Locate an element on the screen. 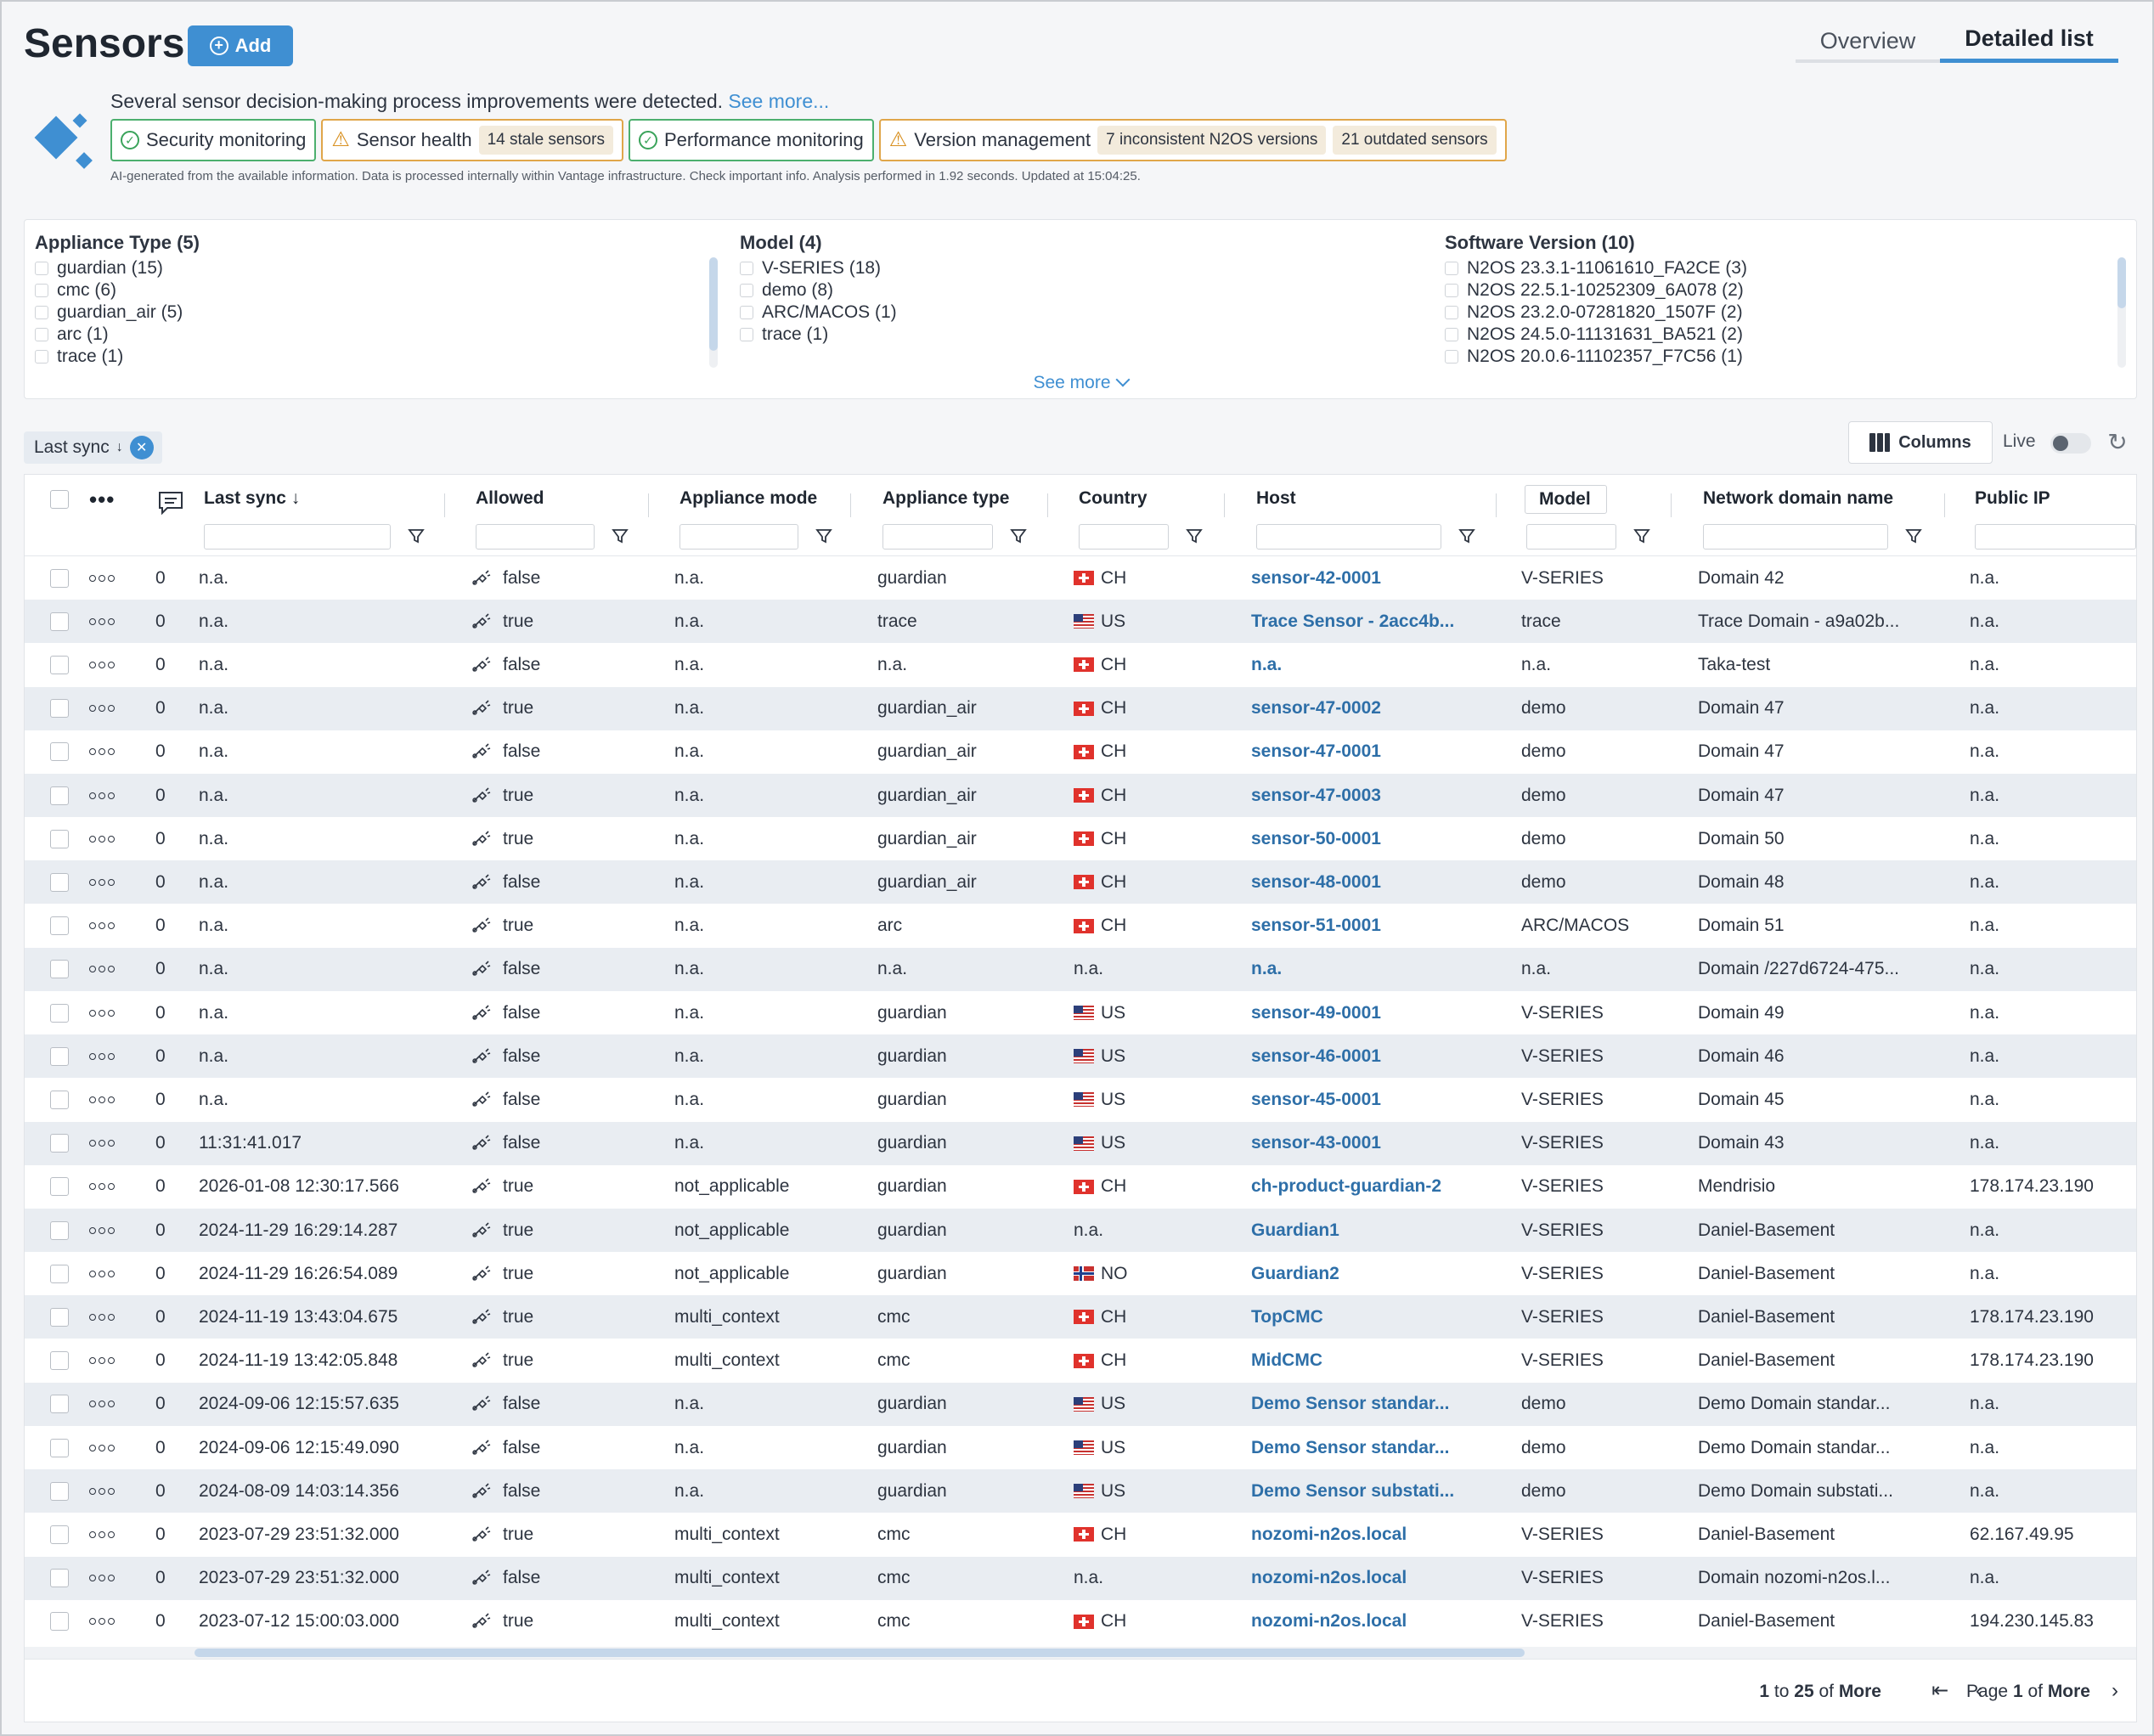 The width and height of the screenshot is (2154, 1736). facet-option: N2OS 24.5.0-11131631_BA521 (2) is located at coordinates (1776, 335).